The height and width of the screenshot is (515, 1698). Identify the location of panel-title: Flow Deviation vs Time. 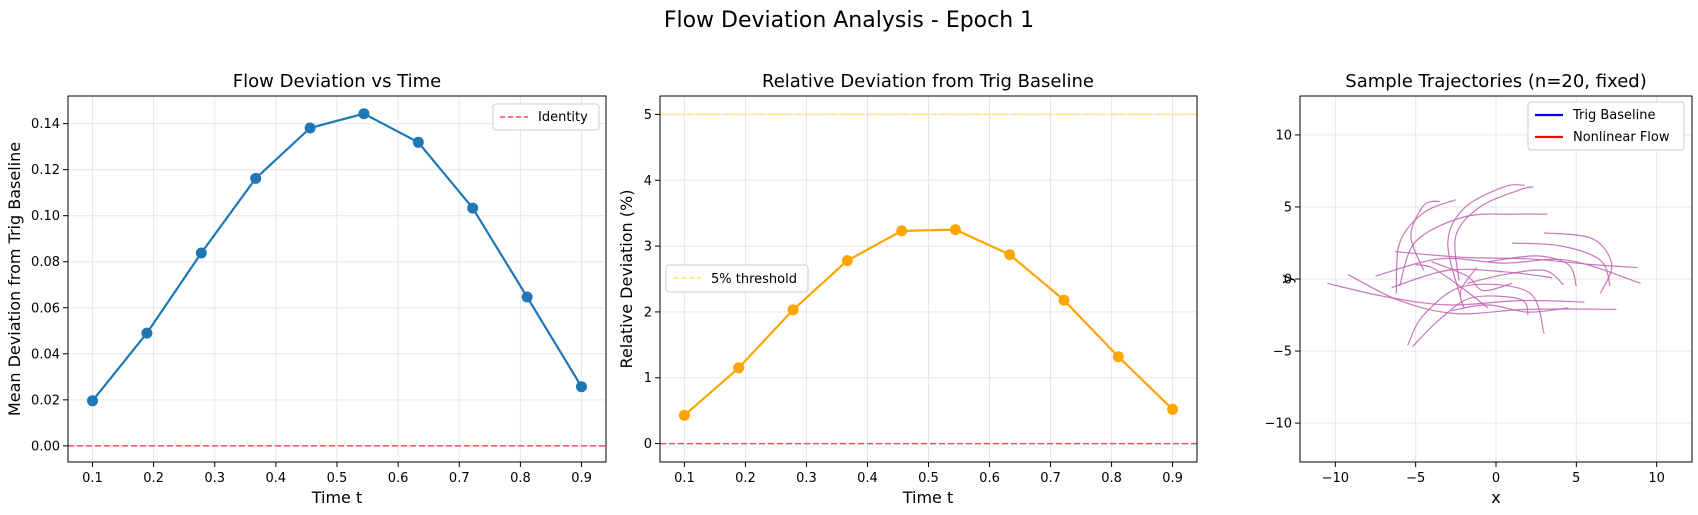
(337, 81).